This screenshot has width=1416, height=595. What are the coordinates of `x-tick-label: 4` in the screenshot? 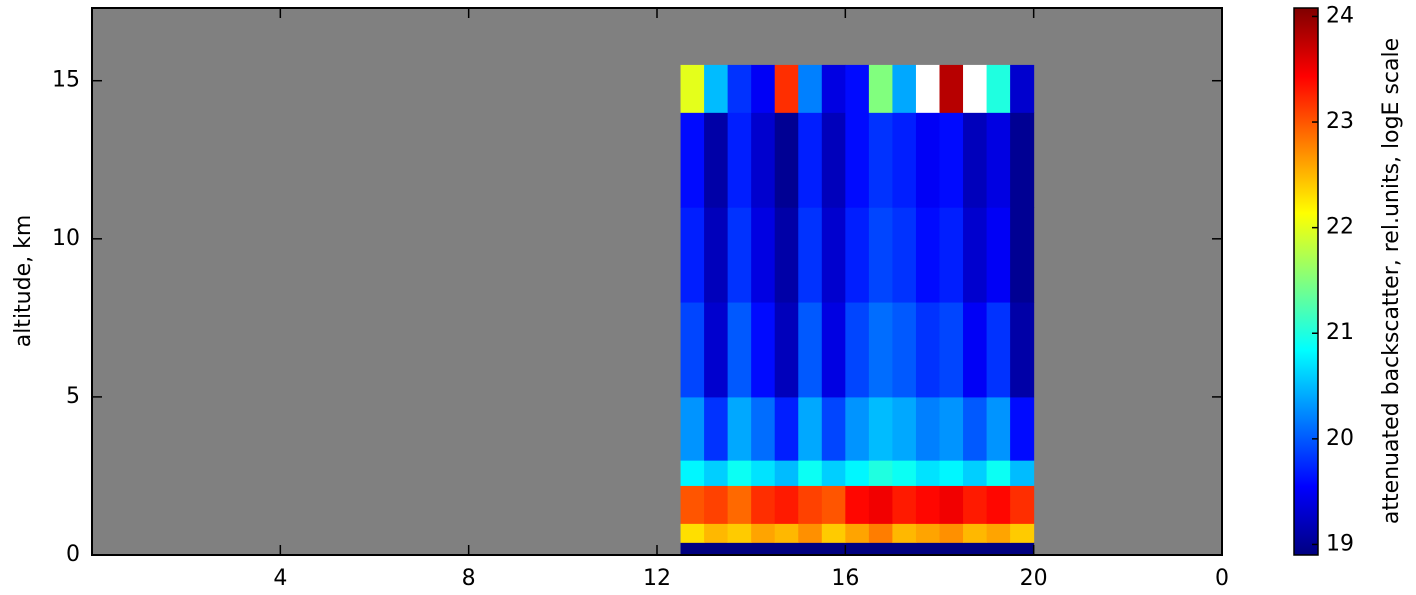 It's located at (280, 578).